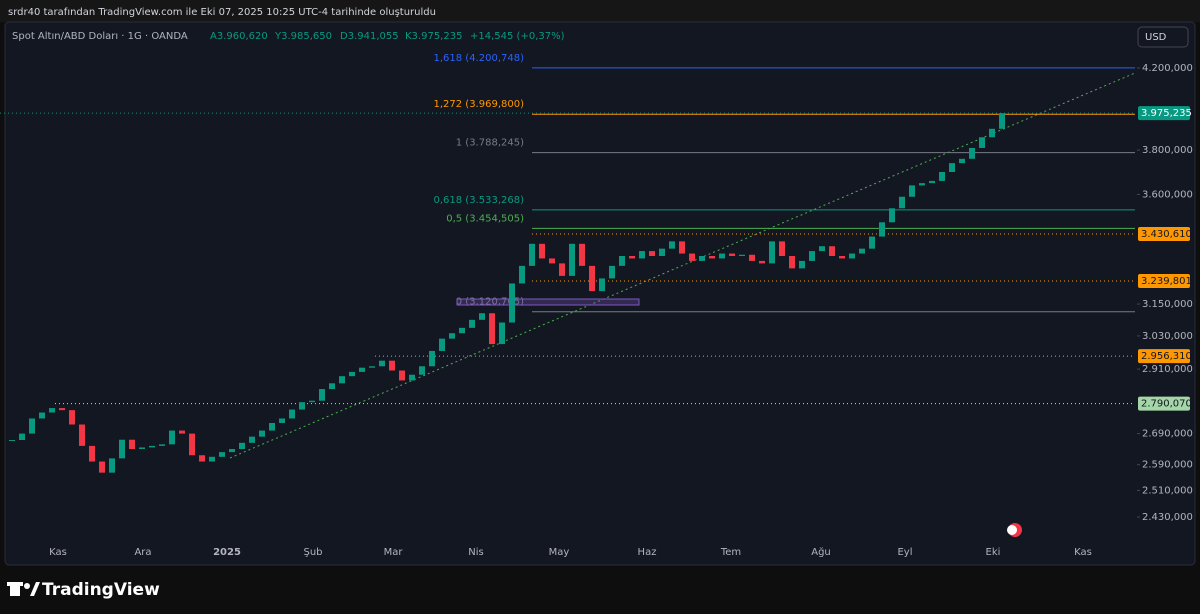 Image resolution: width=1200 pixels, height=614 pixels. What do you see at coordinates (1167, 194) in the screenshot?
I see `y-tick-label: 3.600,000` at bounding box center [1167, 194].